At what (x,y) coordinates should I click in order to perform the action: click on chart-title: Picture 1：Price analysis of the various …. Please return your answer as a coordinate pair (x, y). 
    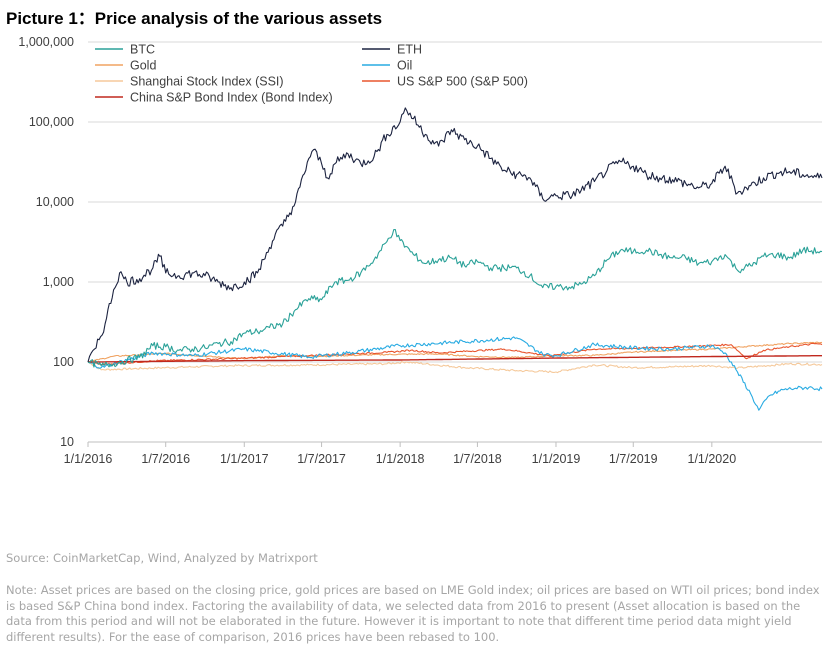
    Looking at the image, I should click on (194, 18).